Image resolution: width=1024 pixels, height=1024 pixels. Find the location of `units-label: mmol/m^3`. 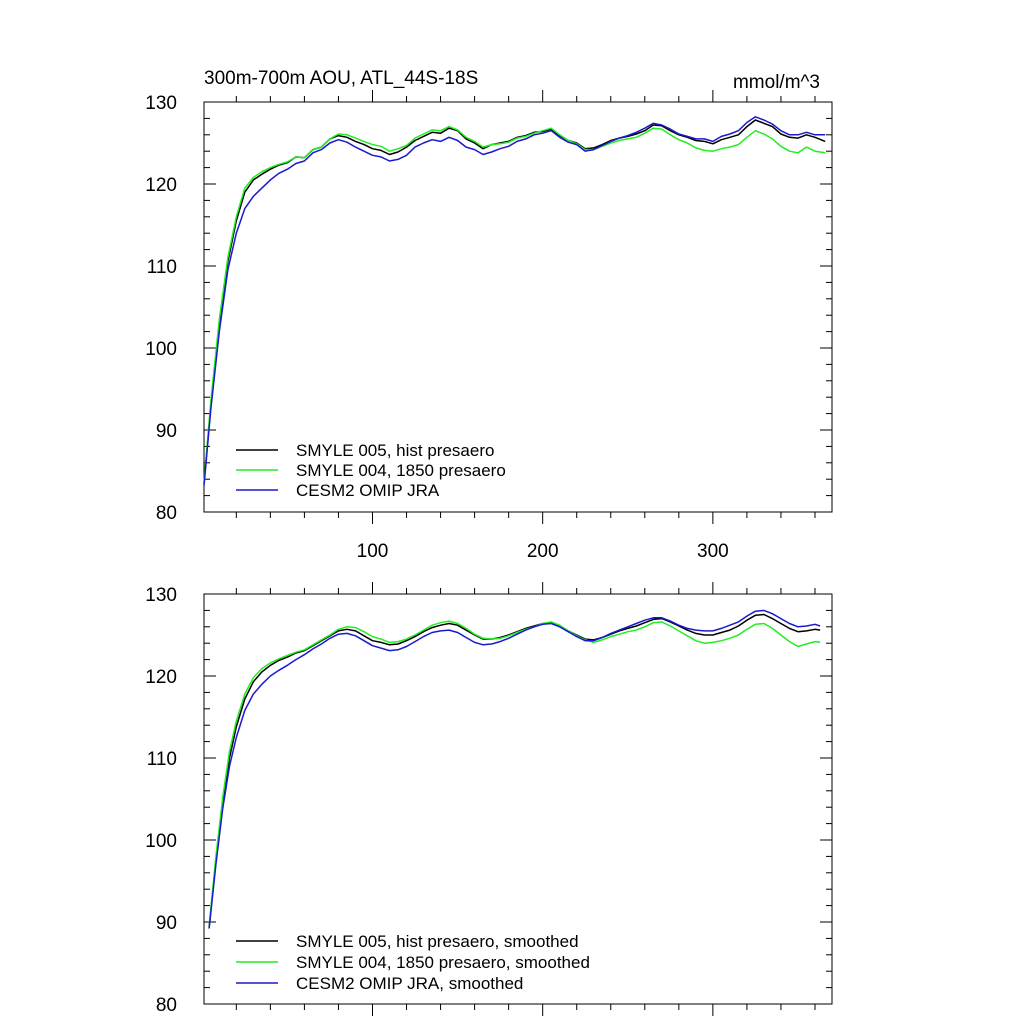

units-label: mmol/m^3 is located at coordinates (776, 82).